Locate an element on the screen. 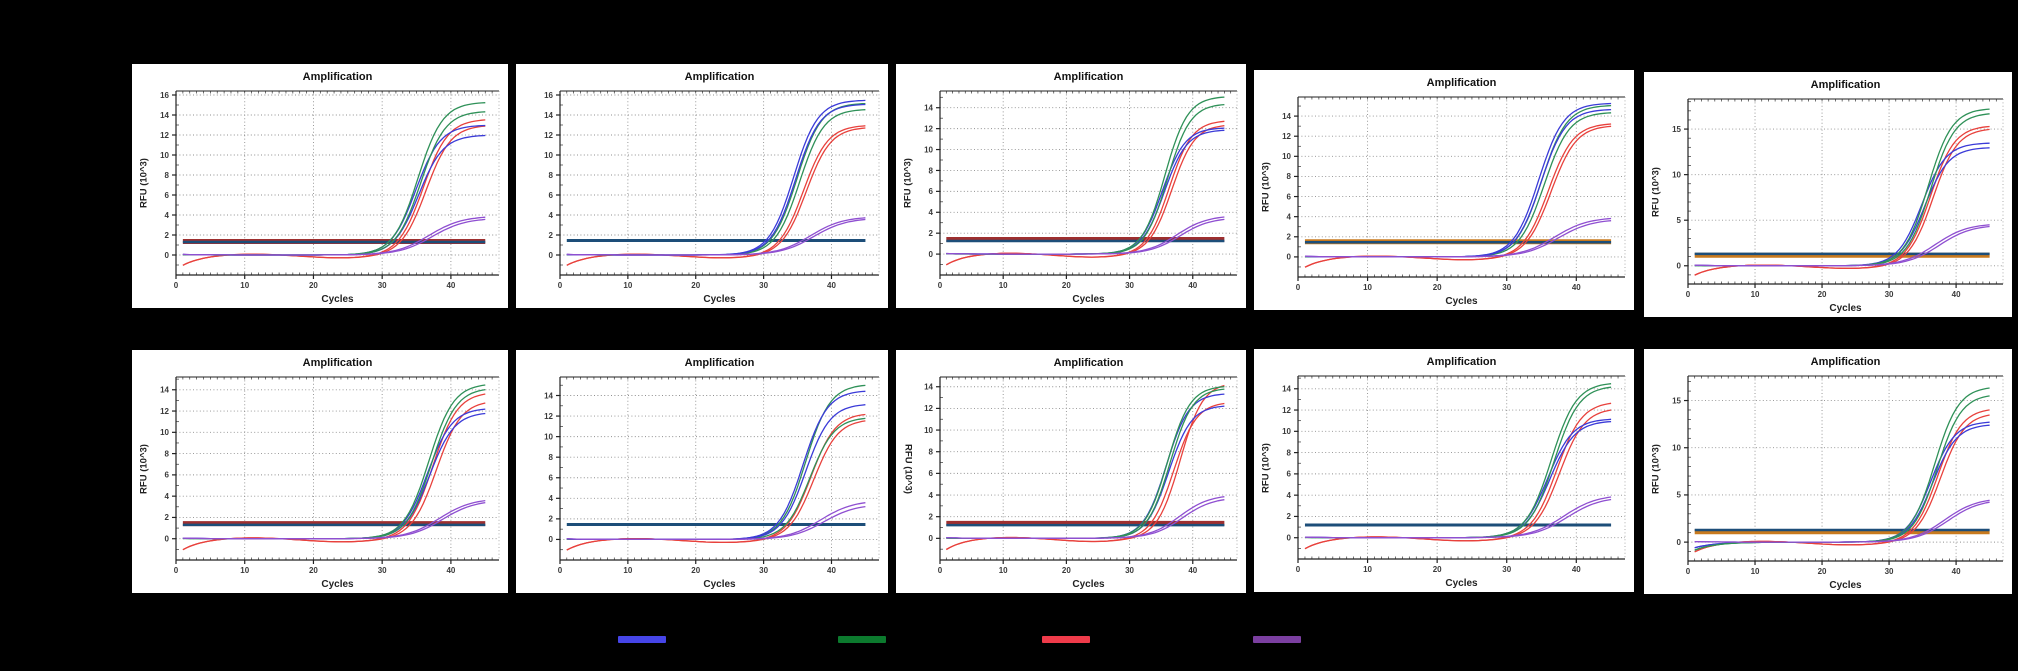 Image resolution: width=2018 pixels, height=671 pixels. purple-series-dash-icon is located at coordinates (1277, 639).